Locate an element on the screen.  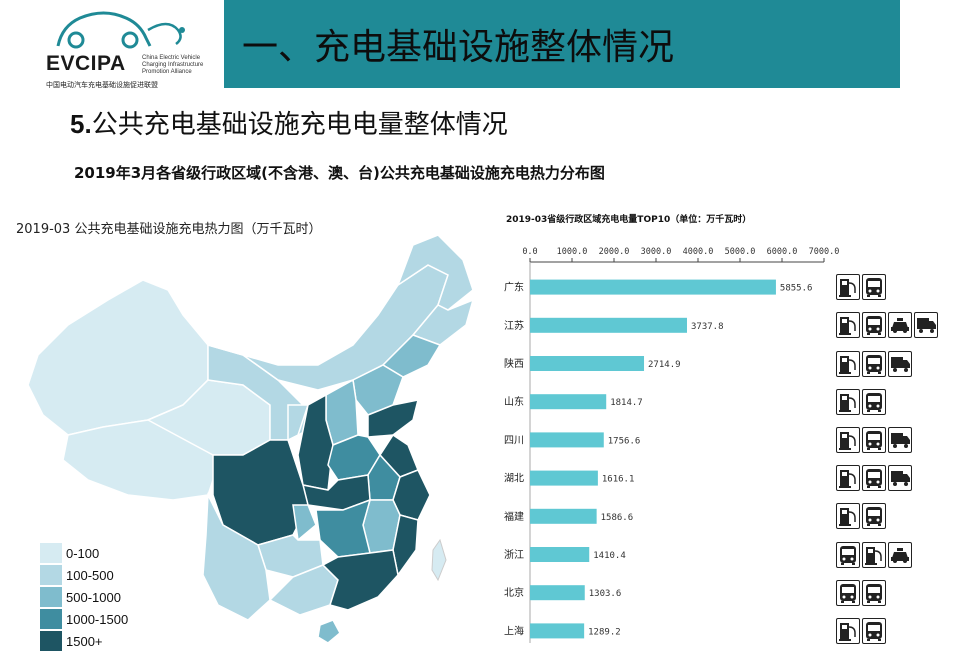
legend-item: 1000-1500 is located at coordinates (84, 619).